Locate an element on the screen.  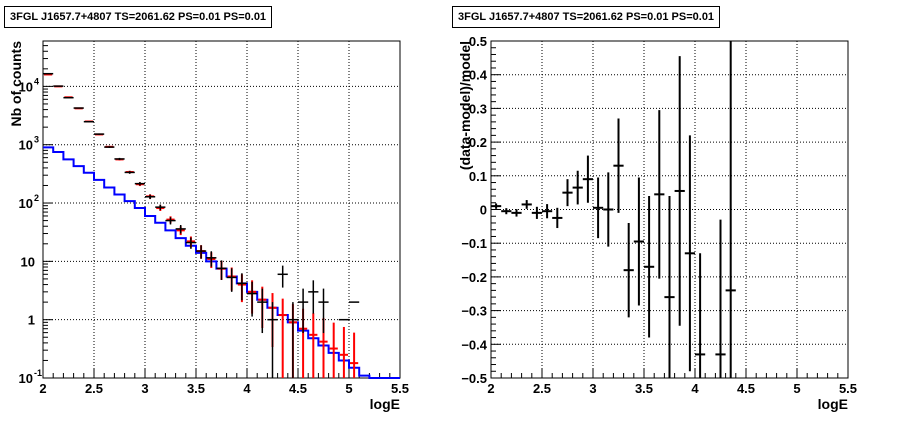
y-tick-label: −0.1 is located at coordinates (474, 243).